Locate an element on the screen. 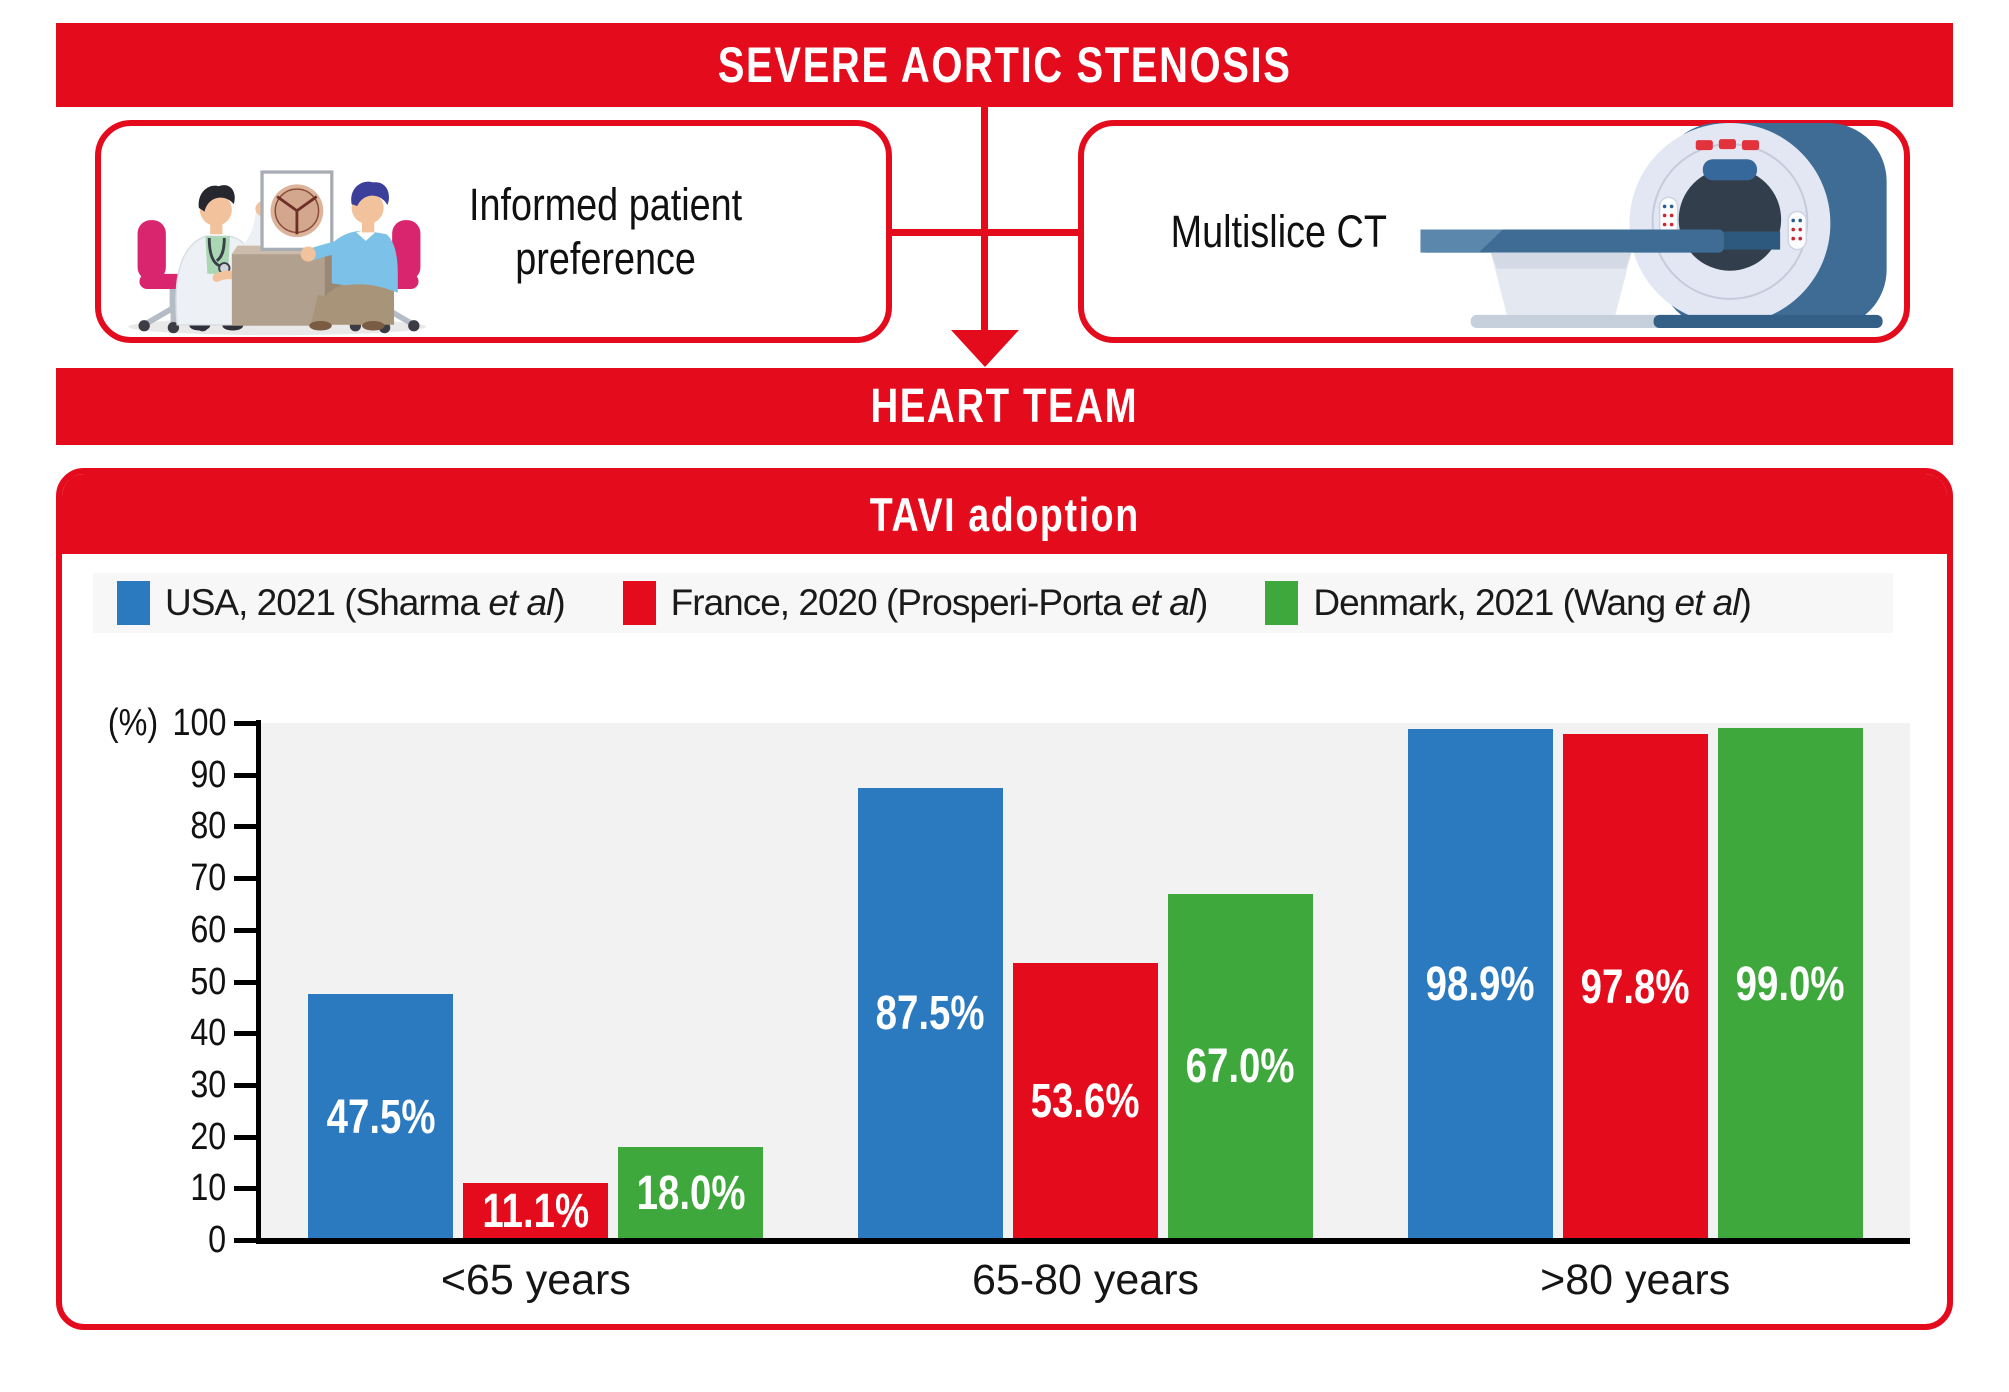  bar-series3-cat3: 99.0% is located at coordinates (1790, 984).